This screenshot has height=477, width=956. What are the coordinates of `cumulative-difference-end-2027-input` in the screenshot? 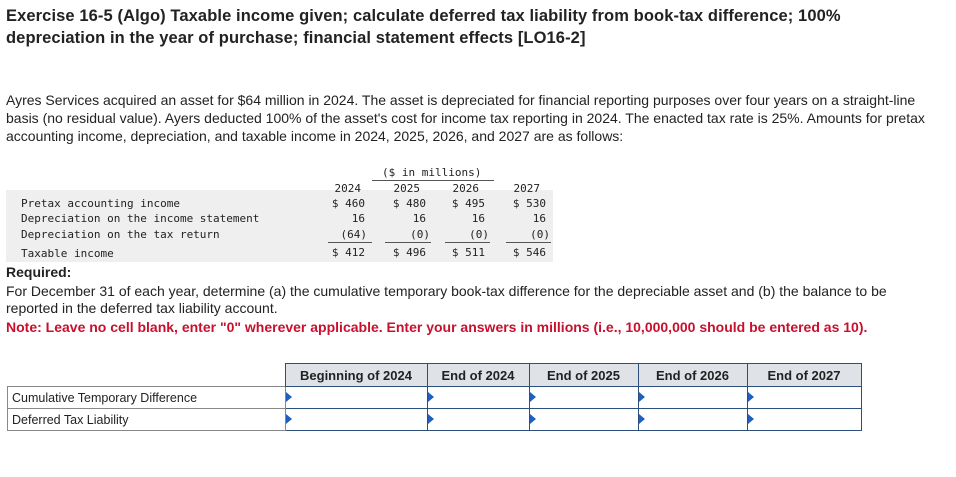 It's located at (804, 397).